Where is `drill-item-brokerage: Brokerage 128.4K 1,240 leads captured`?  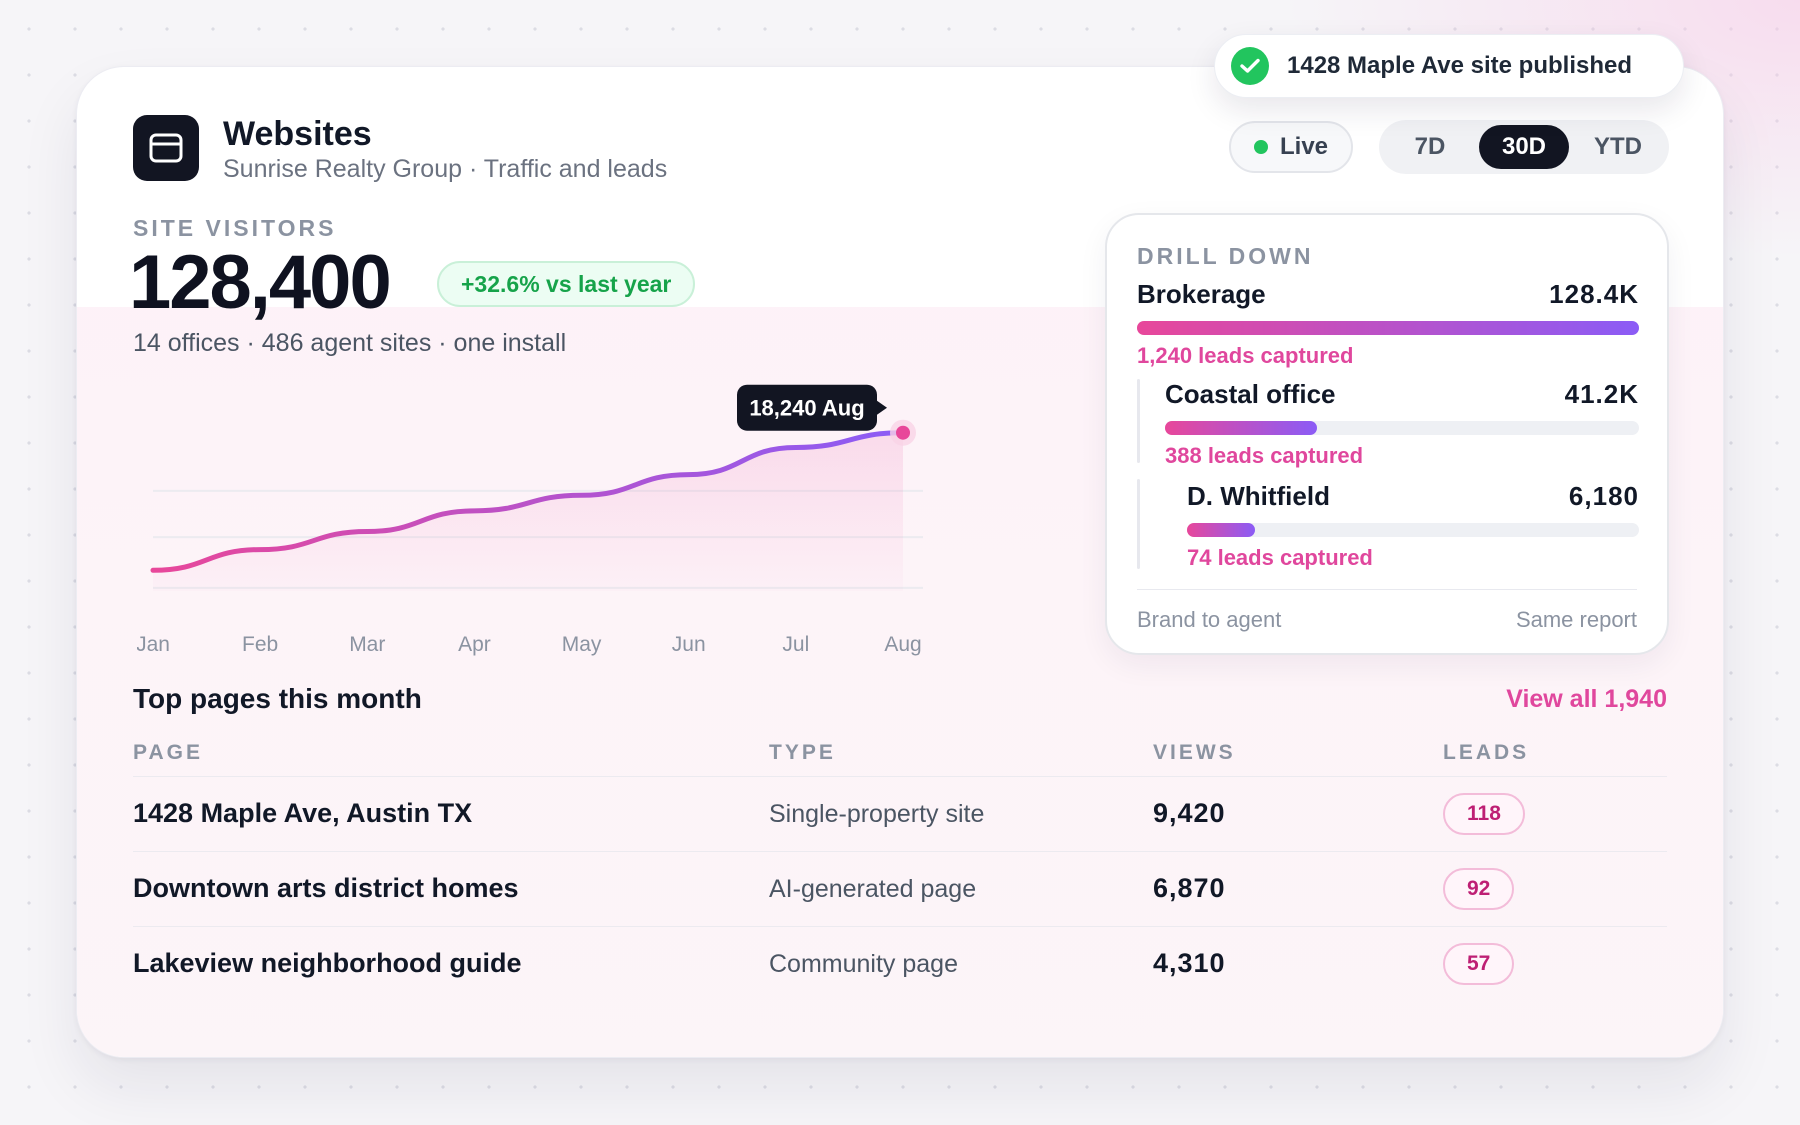
drill-item-brokerage: Brokerage 128.4K 1,240 leads captured is located at coordinates (1388, 323).